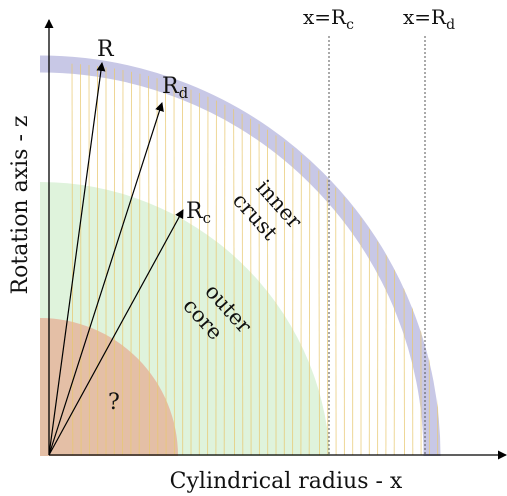  I want to click on label-rc: Rc, so click(198, 213).